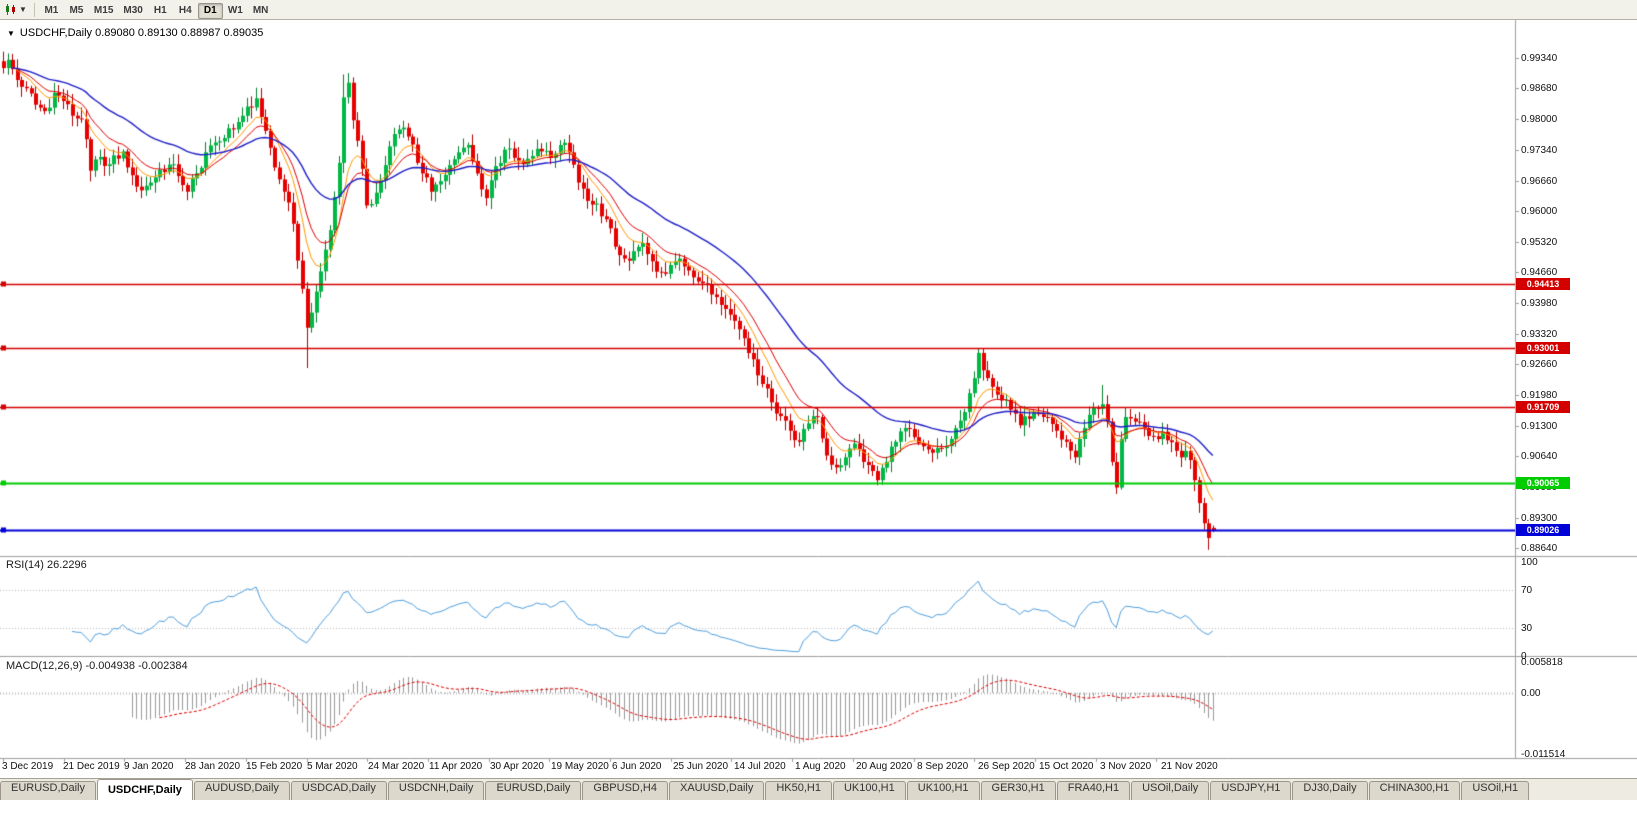 Image resolution: width=1637 pixels, height=834 pixels. Describe the element at coordinates (1539, 181) in the screenshot. I see `price-axis-label: 0.96660` at that location.